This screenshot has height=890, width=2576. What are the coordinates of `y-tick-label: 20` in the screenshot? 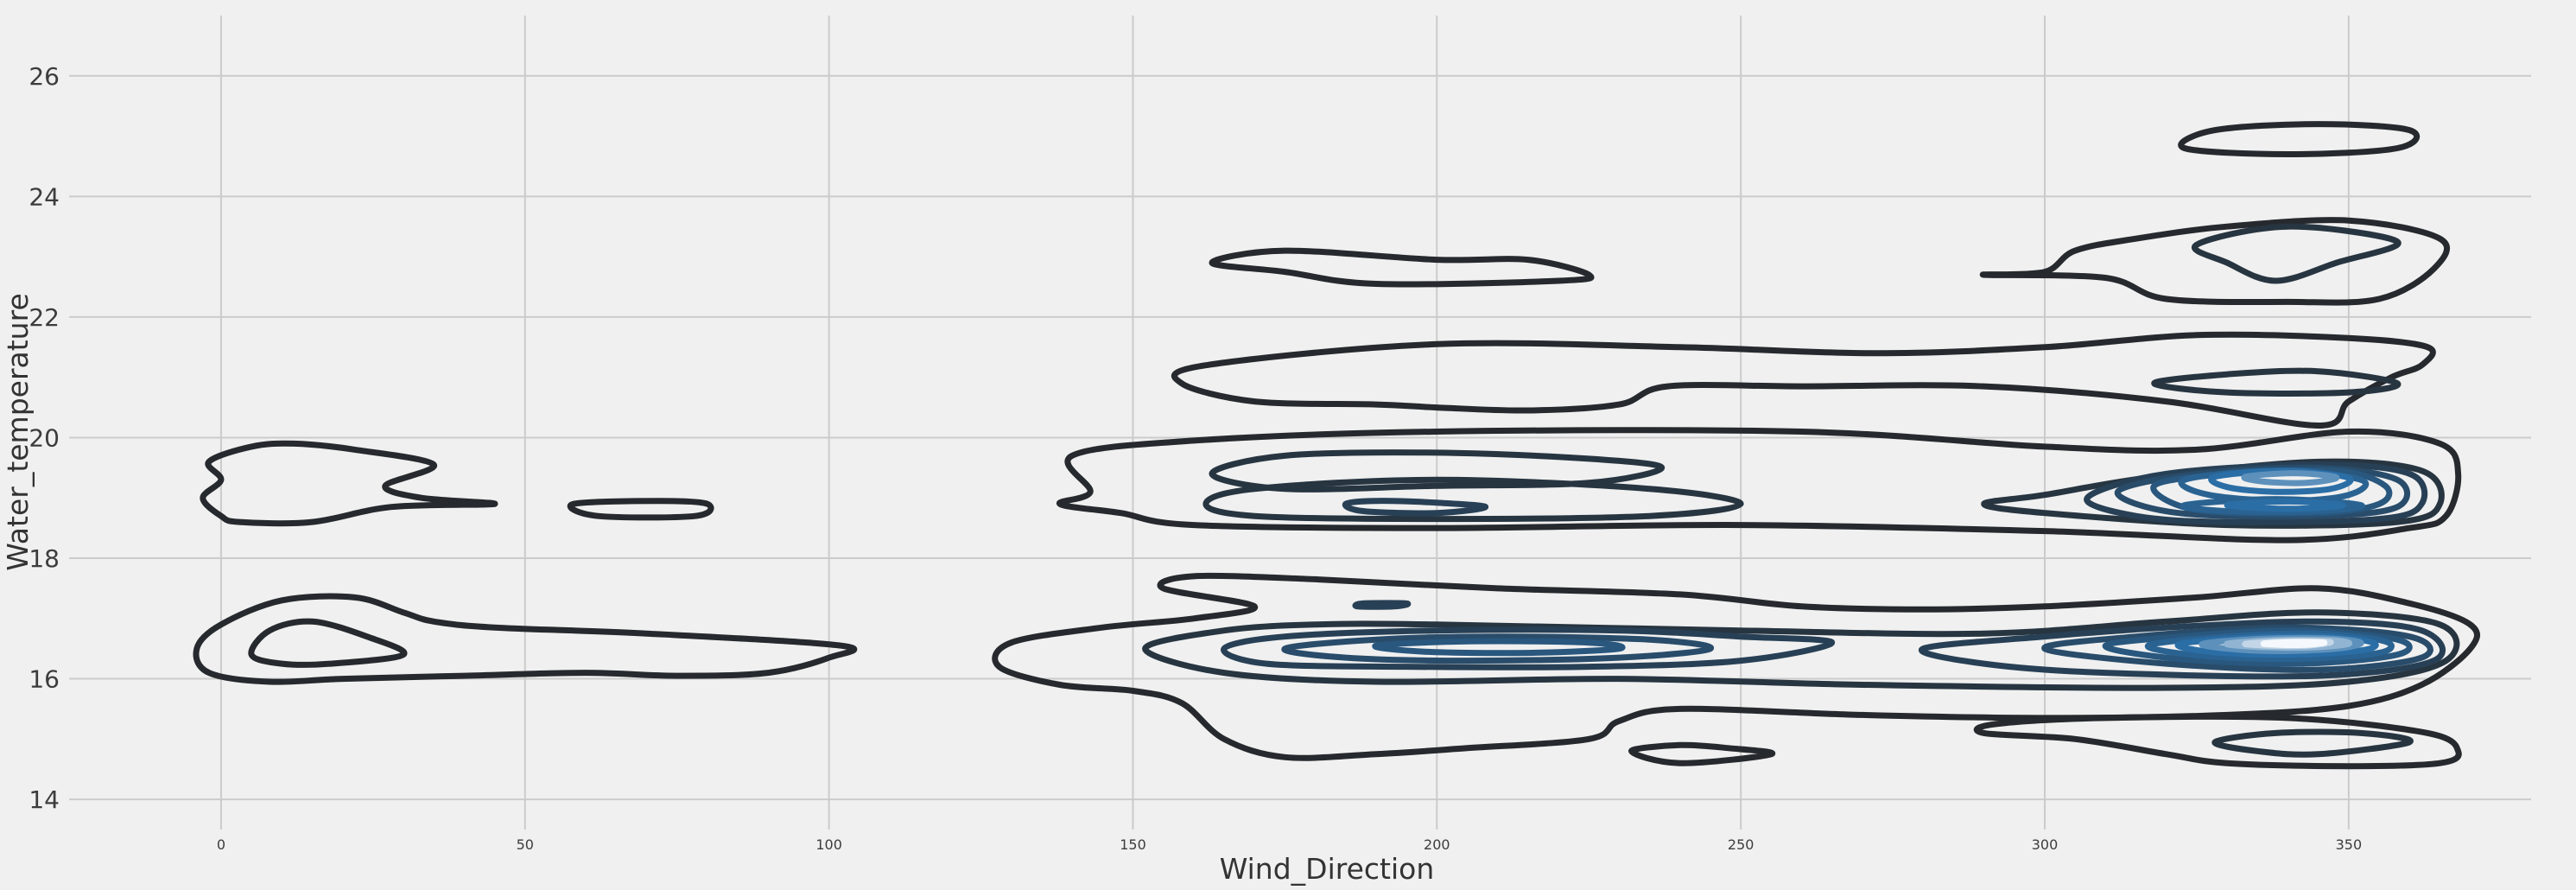 It's located at (44, 437).